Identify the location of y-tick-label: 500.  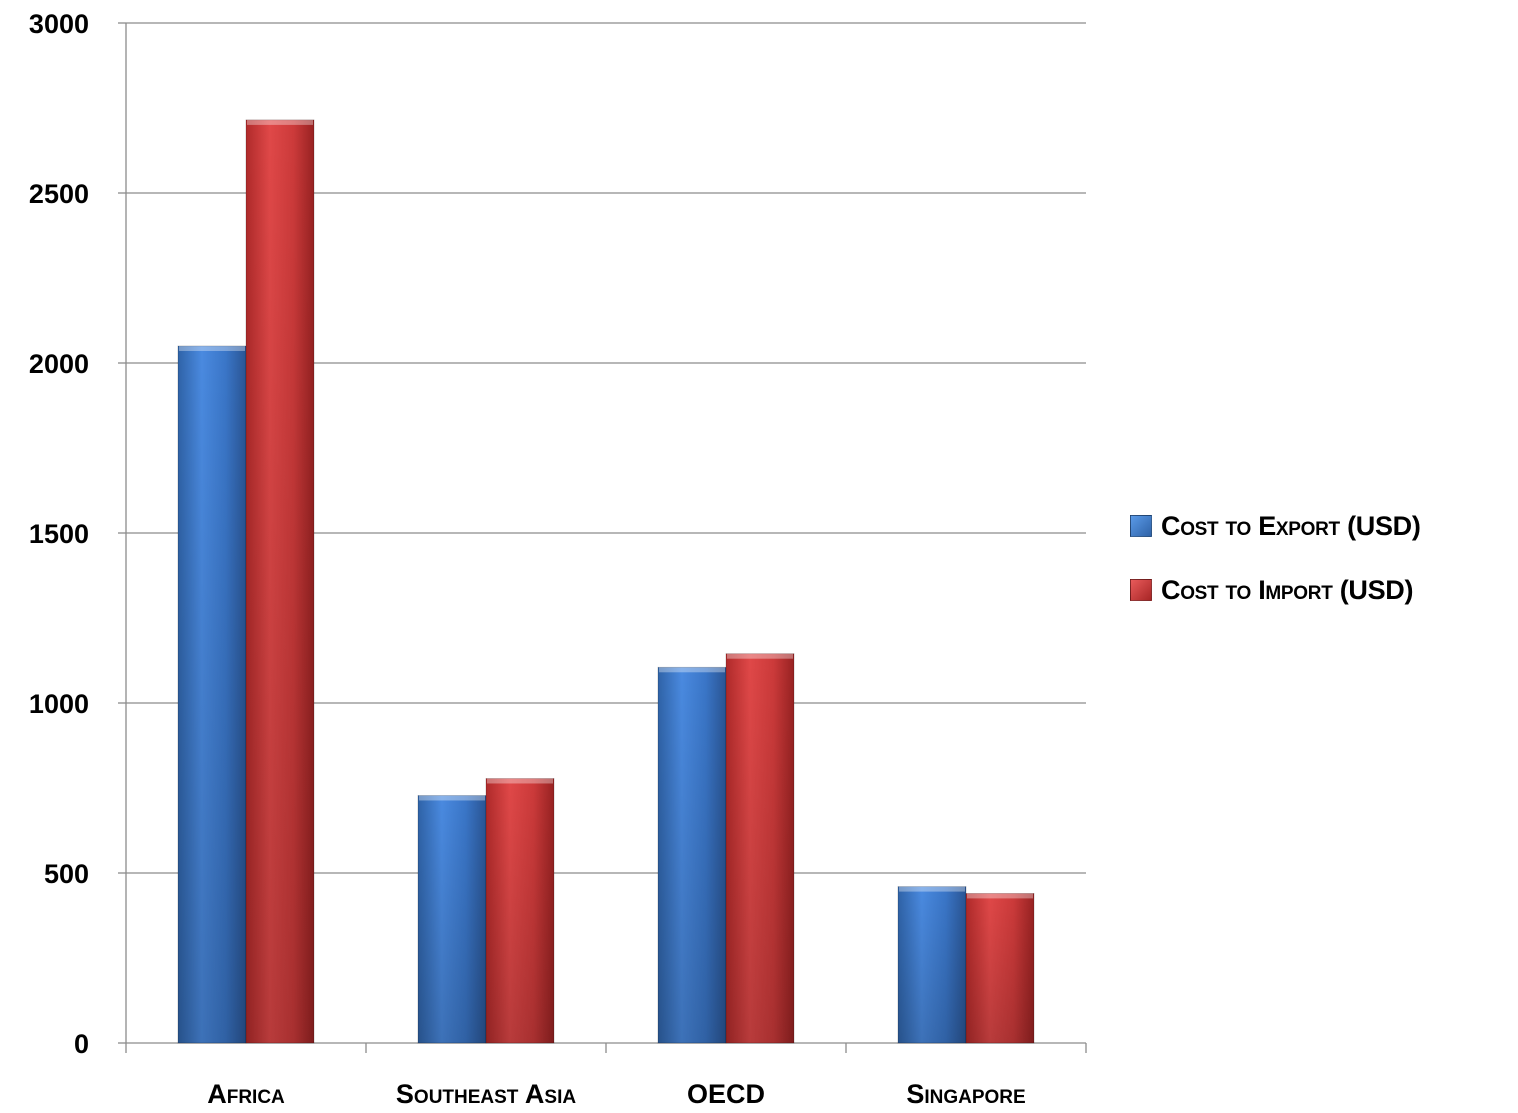
(66, 874).